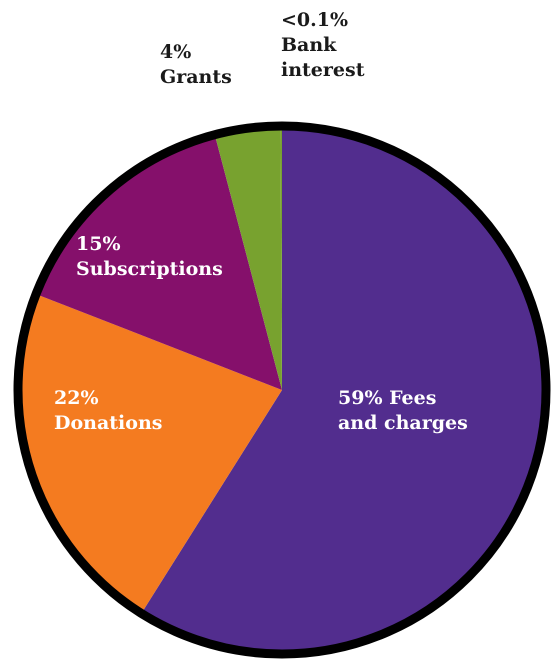 The height and width of the screenshot is (663, 552). I want to click on slice-name-donations: Donations, so click(108, 423).